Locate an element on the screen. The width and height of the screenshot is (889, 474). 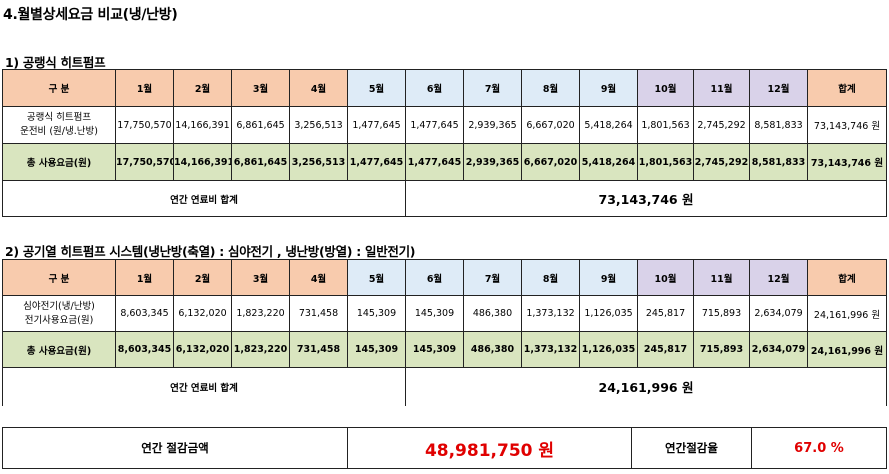
header-cell-month: 8월 is located at coordinates (550, 88).